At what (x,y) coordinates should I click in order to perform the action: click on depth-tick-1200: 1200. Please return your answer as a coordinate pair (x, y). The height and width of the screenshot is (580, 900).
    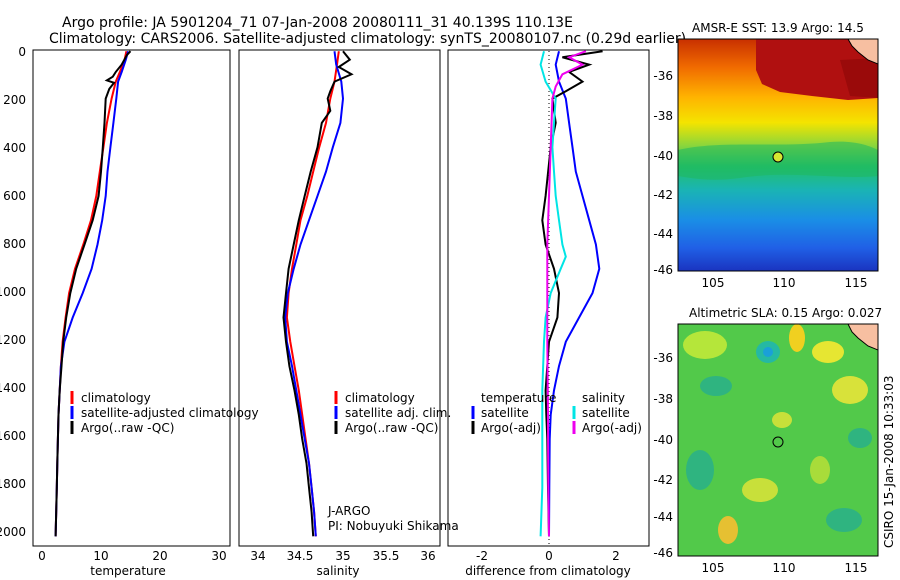
    Looking at the image, I should click on (13, 340).